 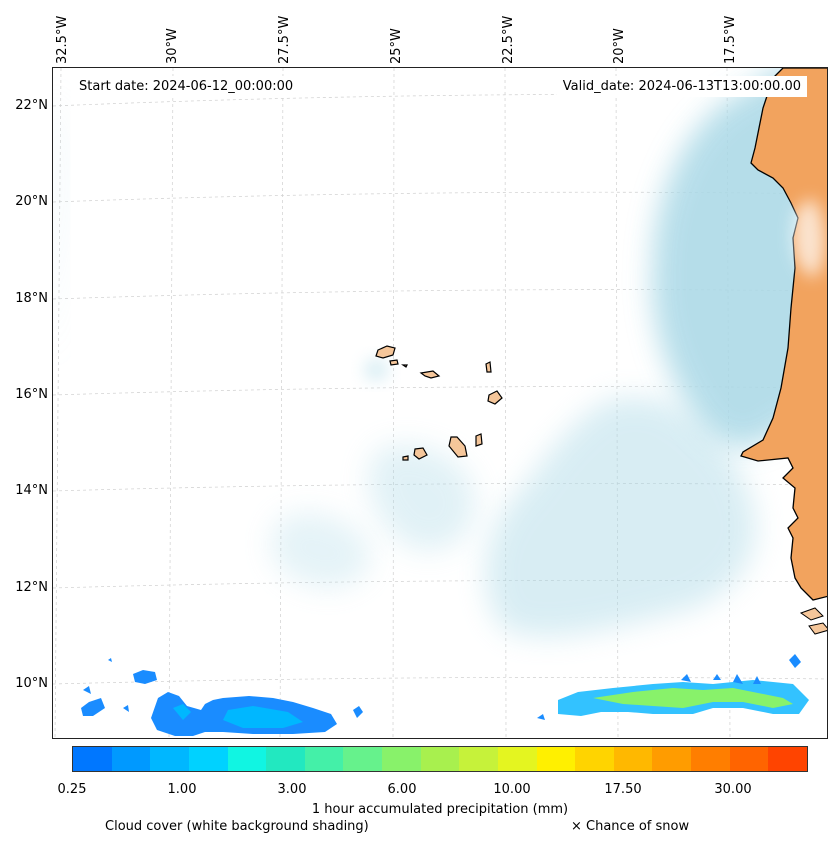 I want to click on lon-label-27-5w: 27.5°W, so click(x=284, y=39).